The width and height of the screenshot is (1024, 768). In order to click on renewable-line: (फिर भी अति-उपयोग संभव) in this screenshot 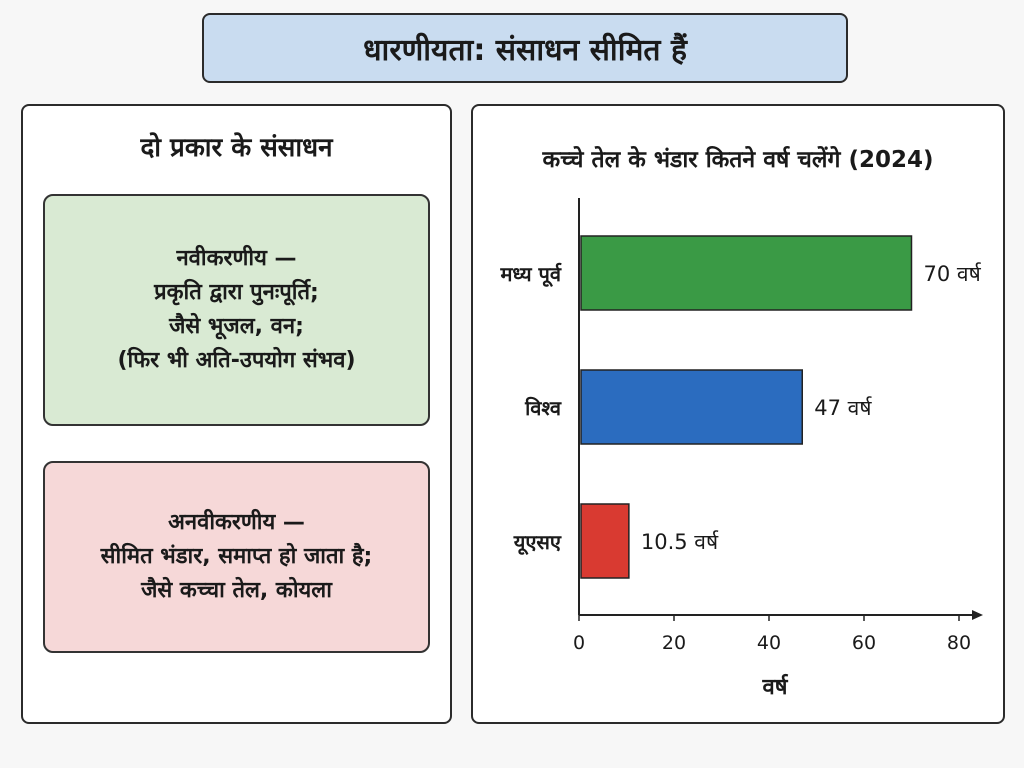, I will do `click(236, 361)`.